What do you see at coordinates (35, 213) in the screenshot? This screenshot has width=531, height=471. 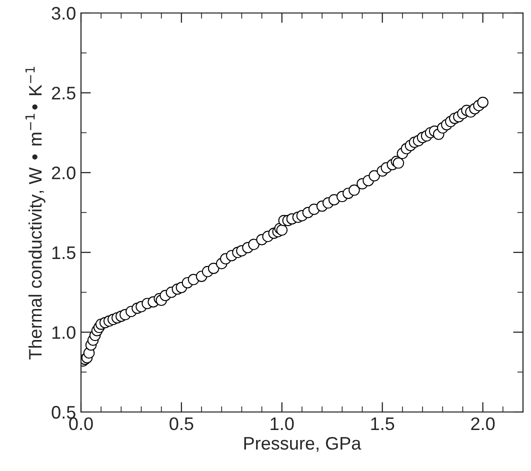 I see `y-axis-title: Thermal conductivity, W • m$^{−1}$• K$^{−1}$` at bounding box center [35, 213].